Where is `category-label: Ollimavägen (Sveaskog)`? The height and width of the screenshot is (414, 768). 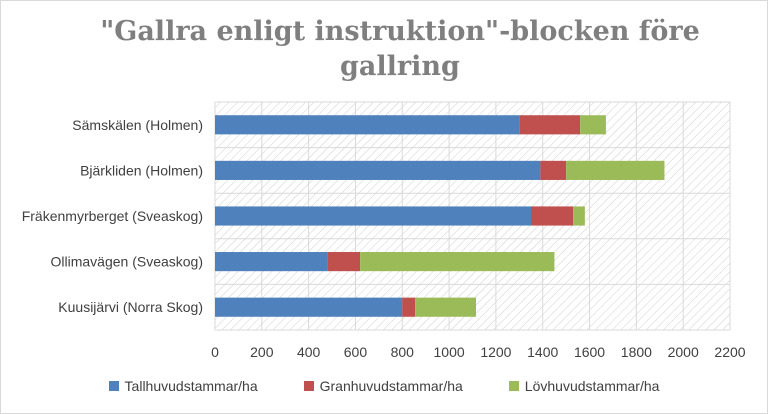 category-label: Ollimavägen (Sveaskog) is located at coordinates (126, 262).